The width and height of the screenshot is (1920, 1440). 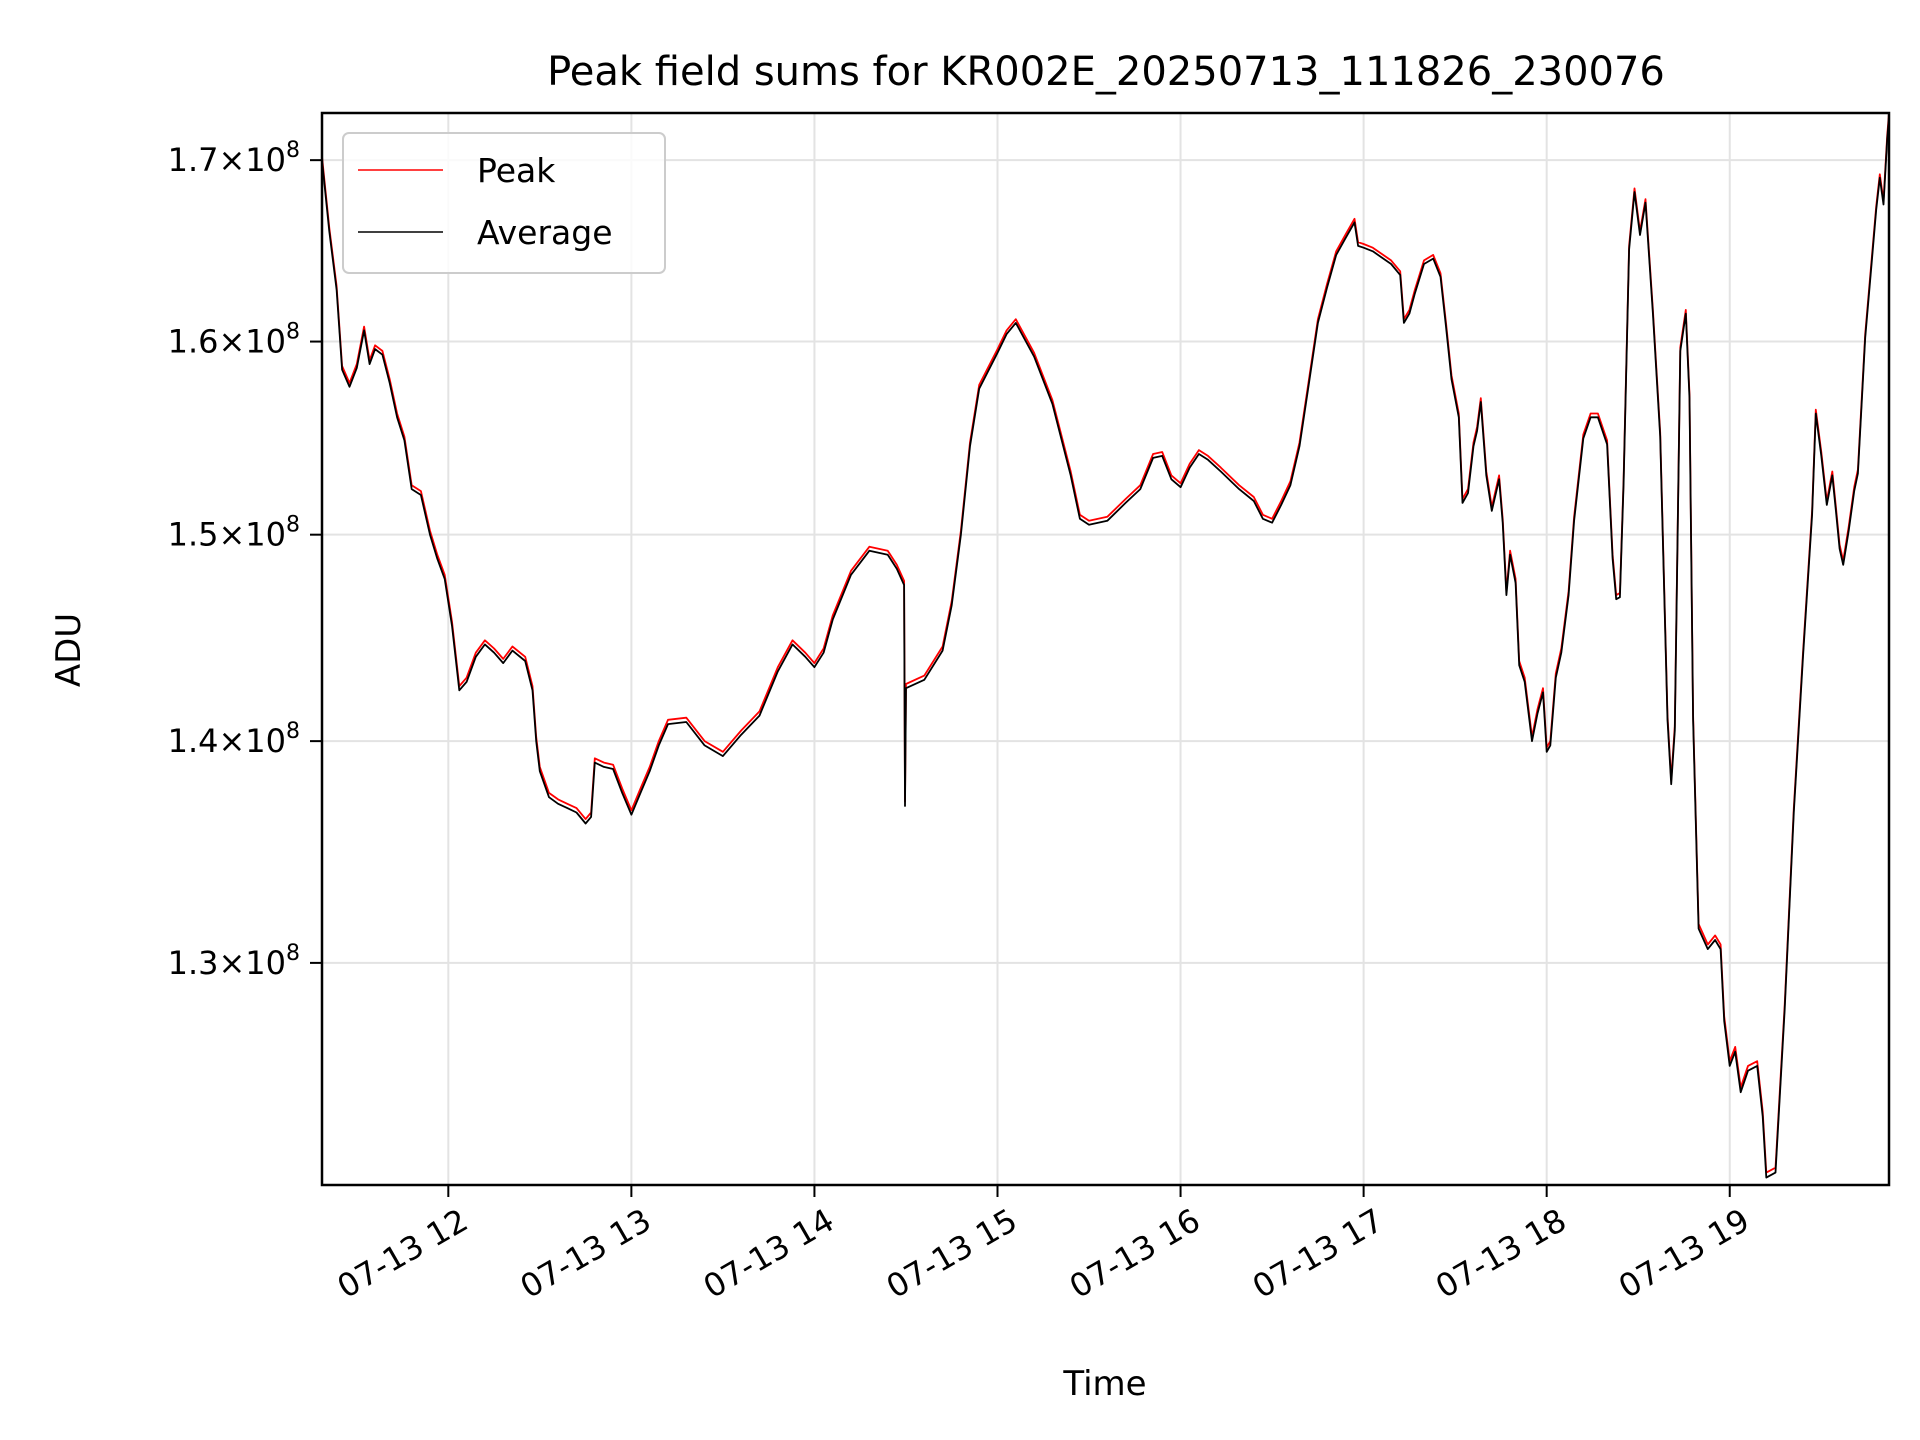 What do you see at coordinates (516, 170) in the screenshot?
I see `legend-label-peak: Peak` at bounding box center [516, 170].